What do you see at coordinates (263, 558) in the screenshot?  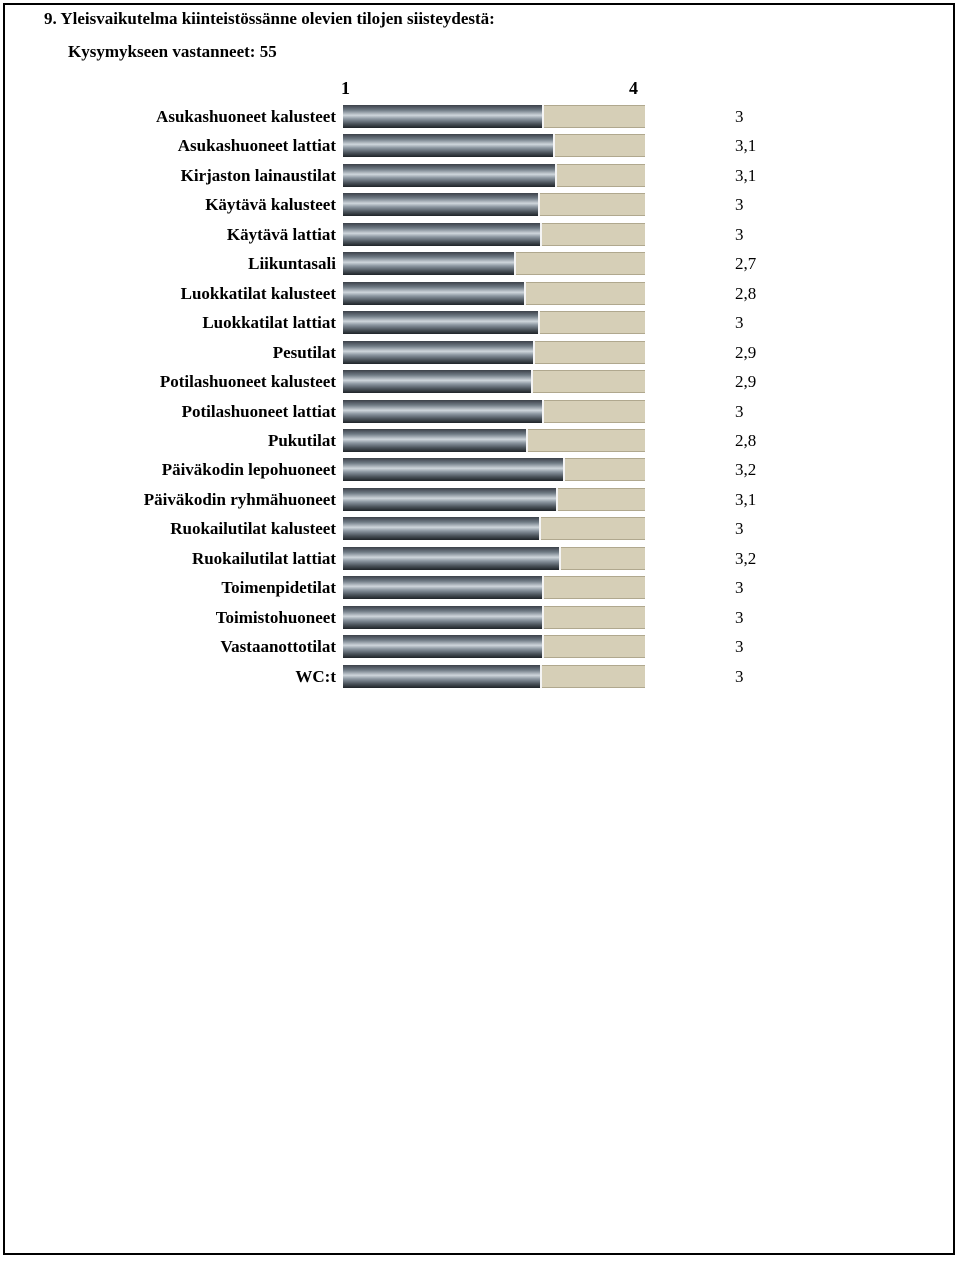 I see `category-label: Ruokailutilat lattiat` at bounding box center [263, 558].